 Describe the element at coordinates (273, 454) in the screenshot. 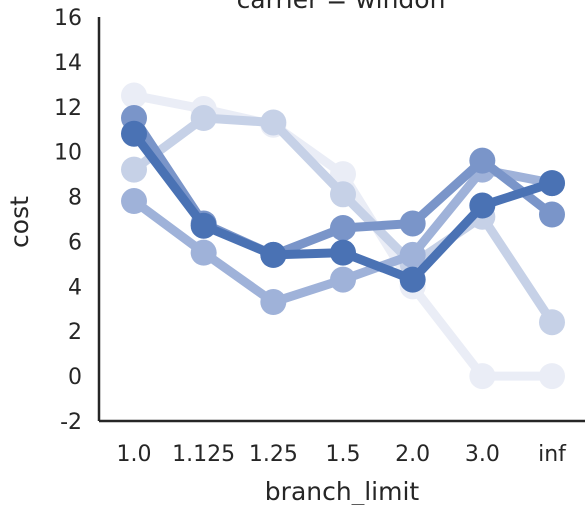

I see `x-tick-label: 1.25` at that location.